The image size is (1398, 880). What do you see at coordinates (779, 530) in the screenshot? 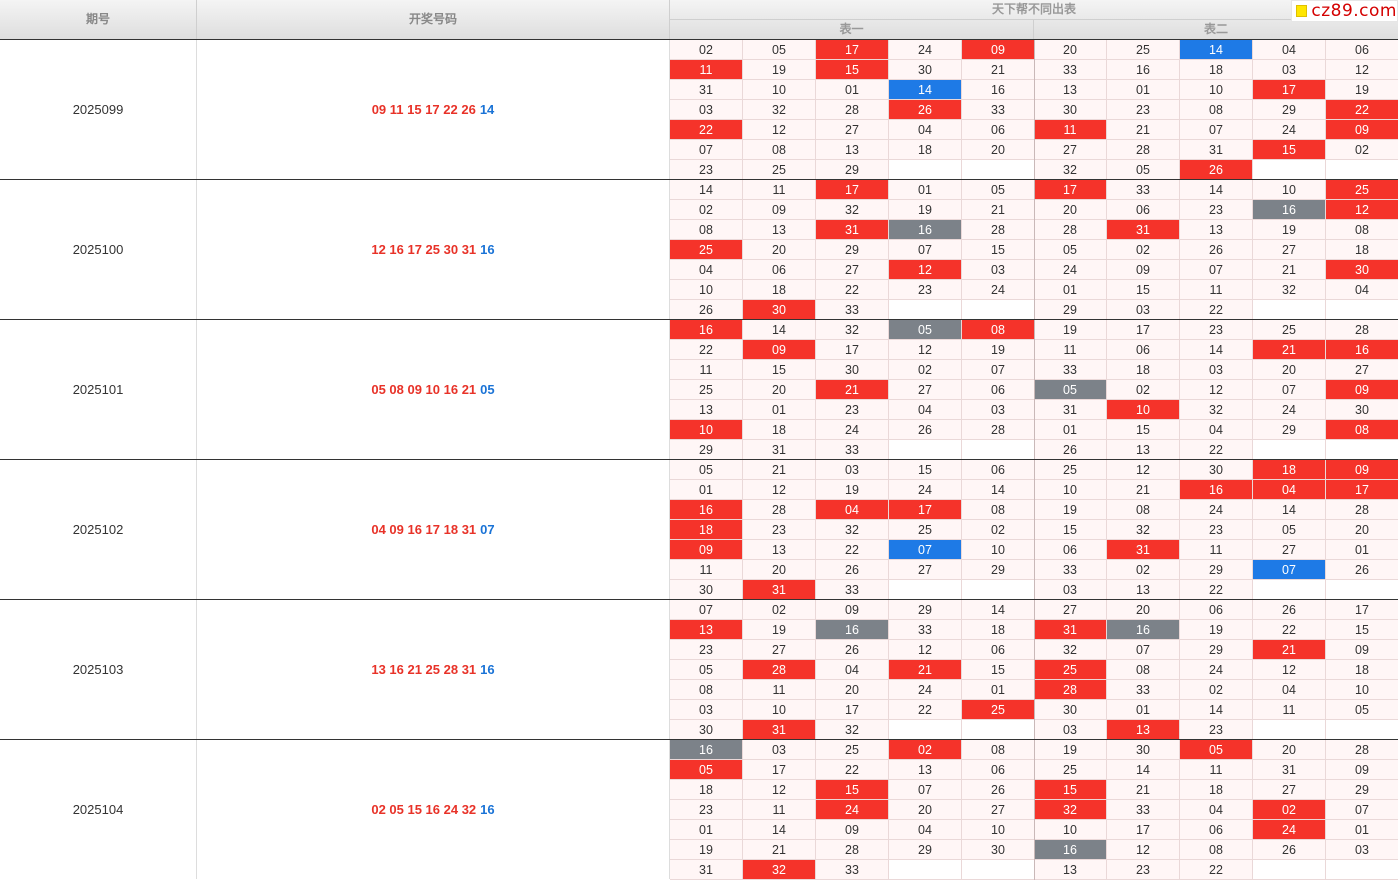
I see `table1-cell: 23` at bounding box center [779, 530].